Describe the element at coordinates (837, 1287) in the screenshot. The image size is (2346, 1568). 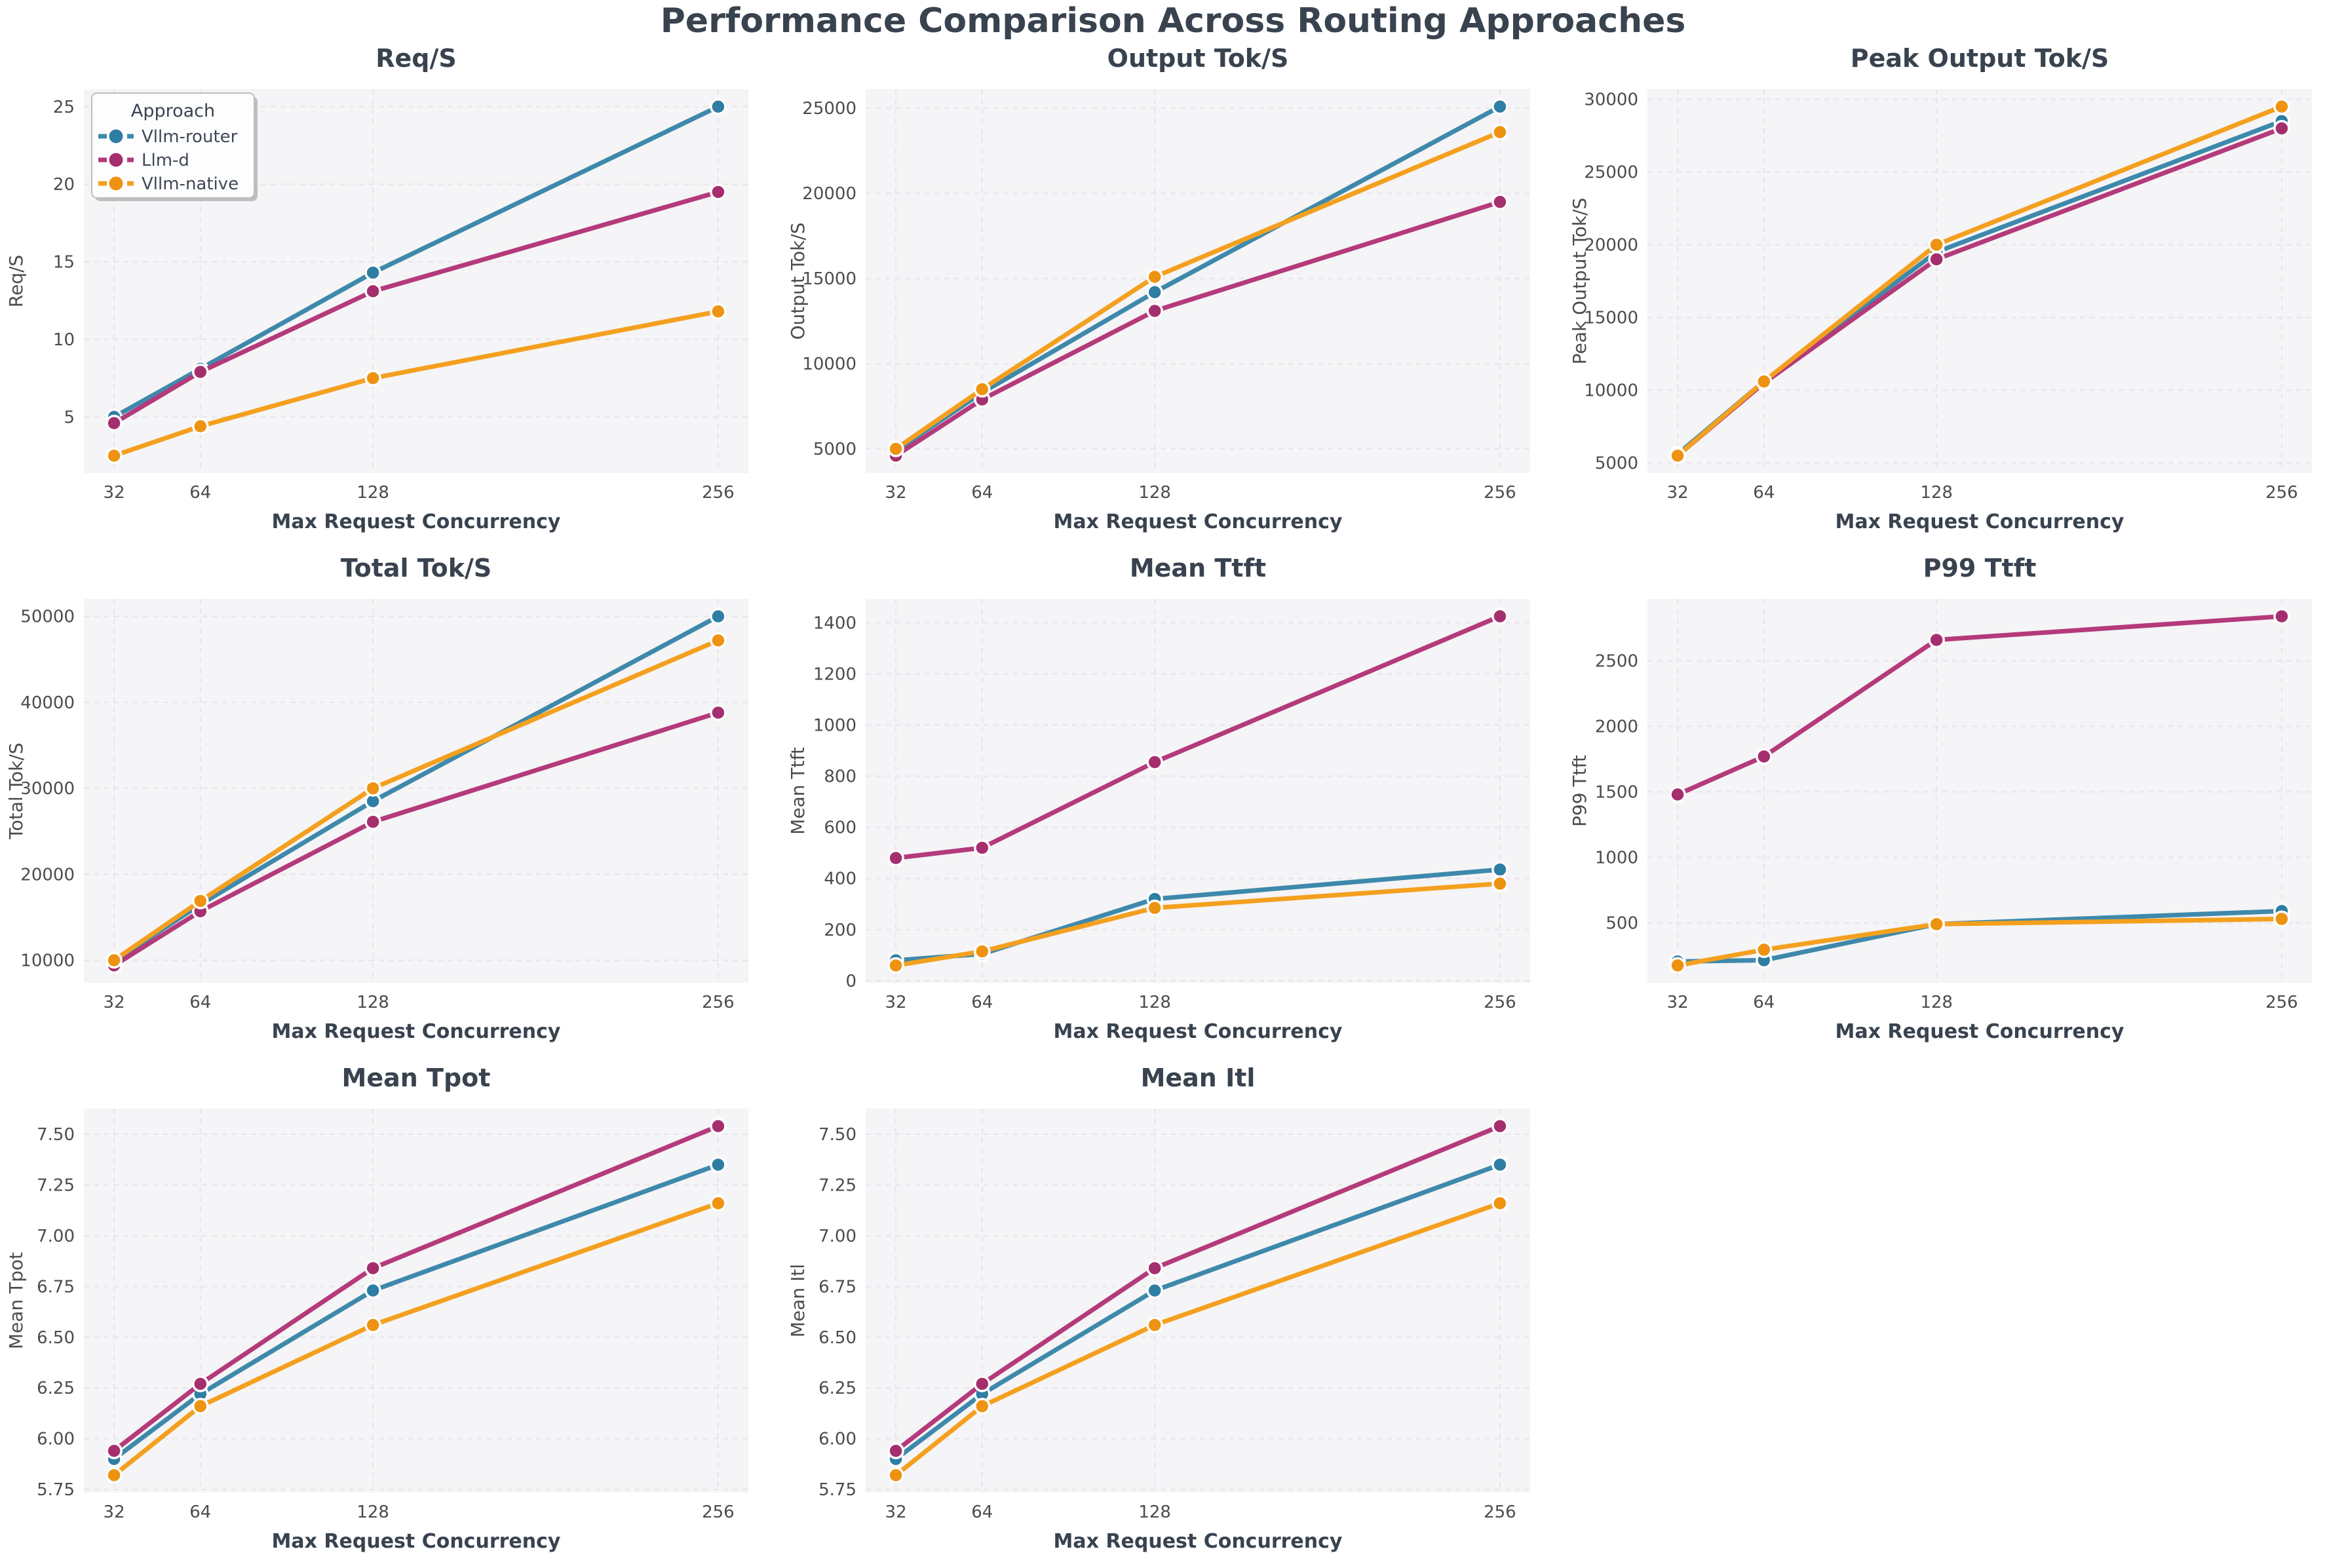
I see `y-tick-label: 6.75` at that location.